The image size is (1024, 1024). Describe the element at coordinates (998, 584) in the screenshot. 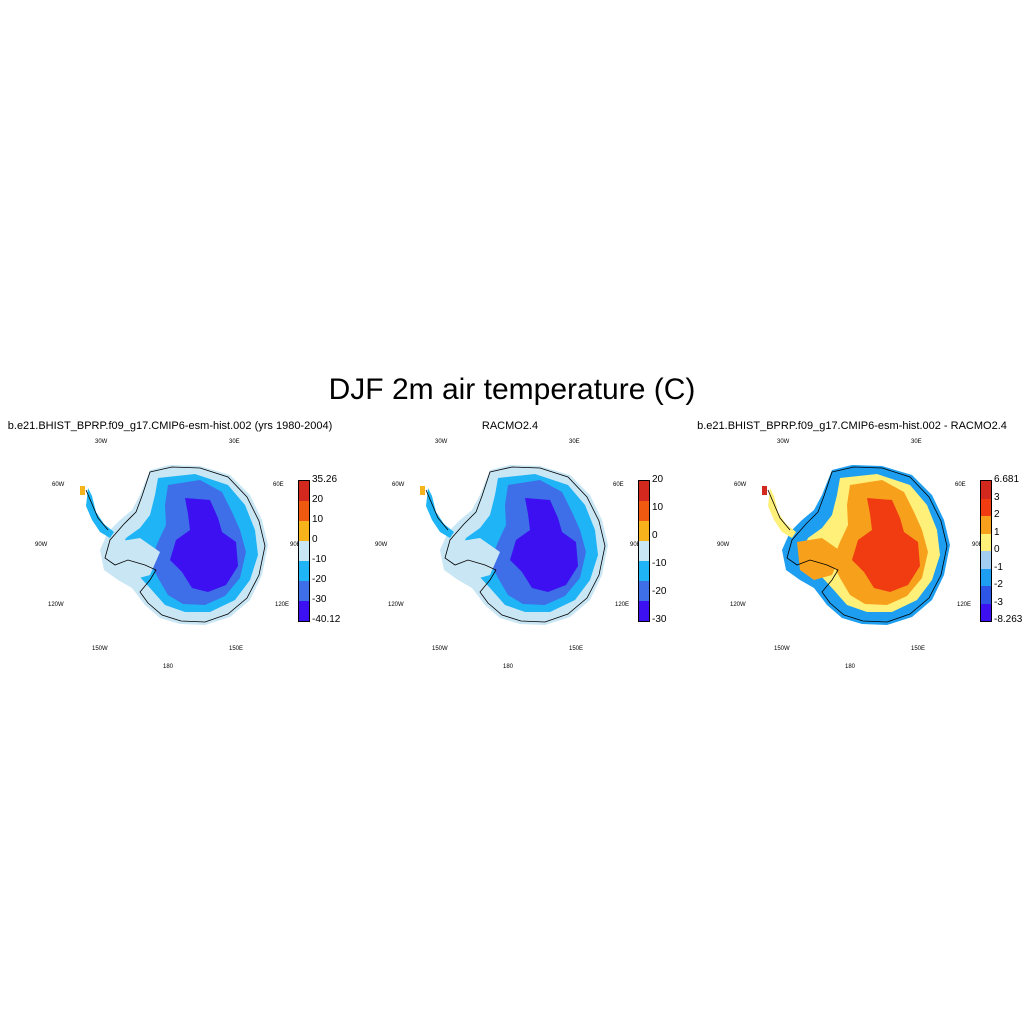

I see `colorbar-tick-label: -2` at that location.